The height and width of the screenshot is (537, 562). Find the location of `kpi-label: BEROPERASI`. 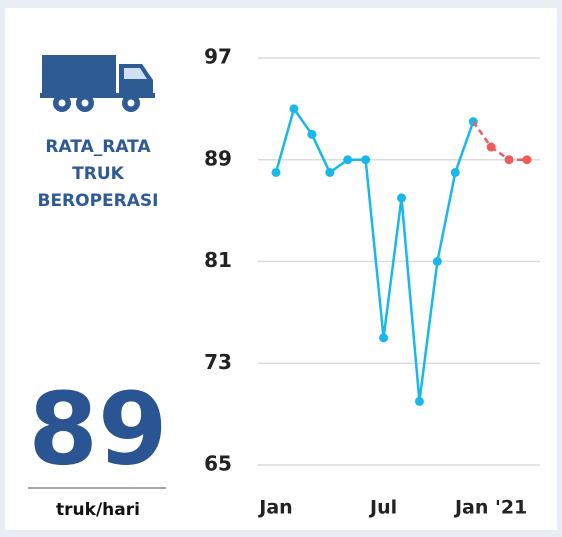

kpi-label: BEROPERASI is located at coordinates (97, 201).